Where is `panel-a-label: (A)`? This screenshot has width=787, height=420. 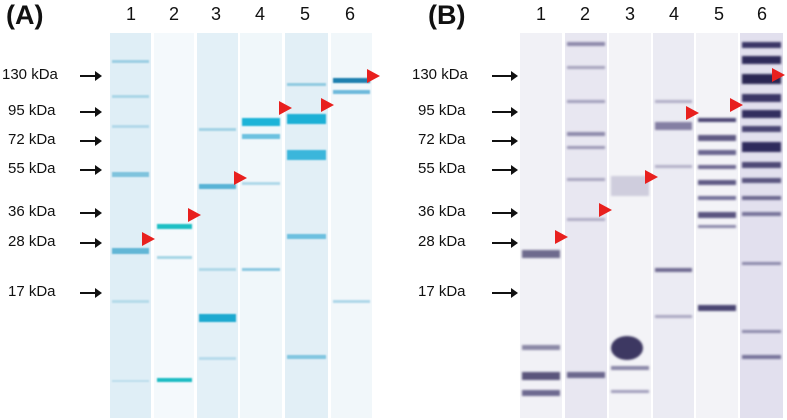
panel-a-label: (A) is located at coordinates (25, 15).